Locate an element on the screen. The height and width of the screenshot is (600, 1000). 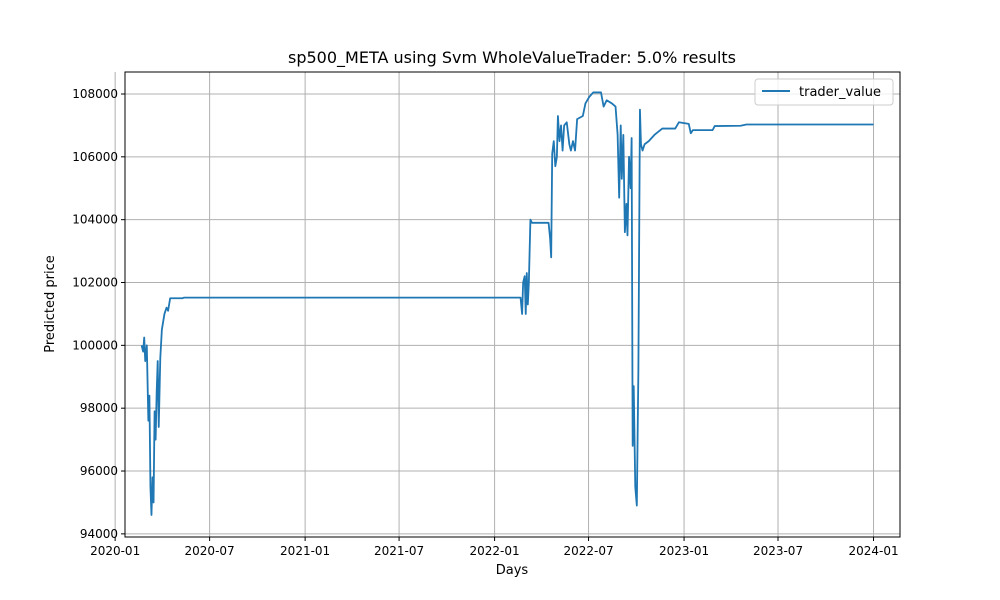
x-tick-label: 2023-07 is located at coordinates (778, 551).